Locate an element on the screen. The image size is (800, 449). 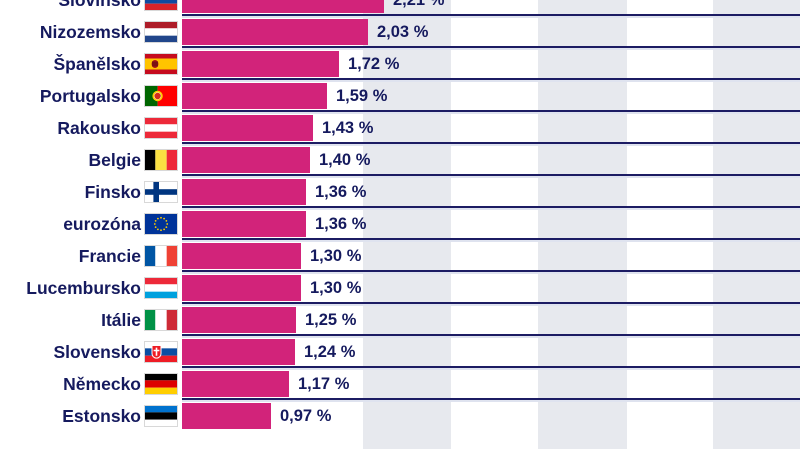
country-label: Slovinsko is located at coordinates (99, 5).